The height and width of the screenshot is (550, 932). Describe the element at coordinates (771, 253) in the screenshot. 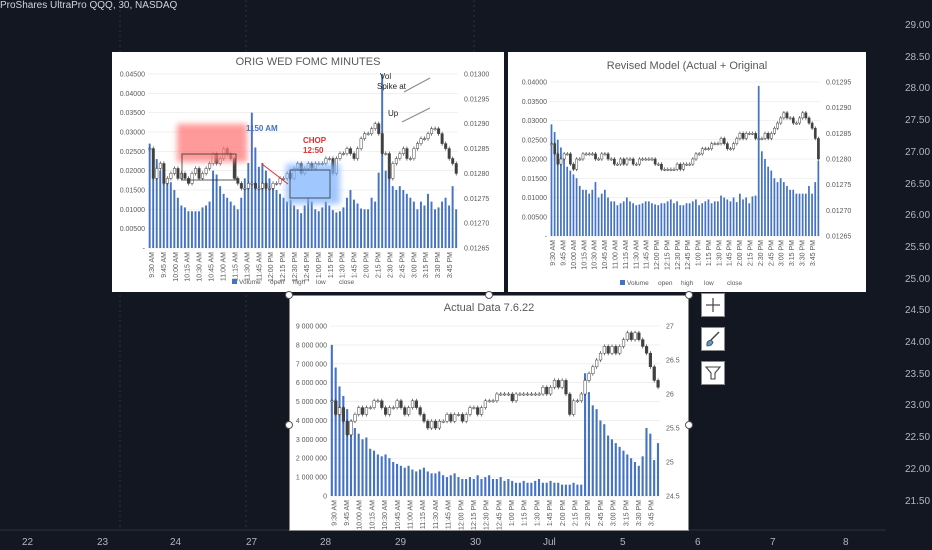

I see `time-tick-label: 2:45 PM` at that location.